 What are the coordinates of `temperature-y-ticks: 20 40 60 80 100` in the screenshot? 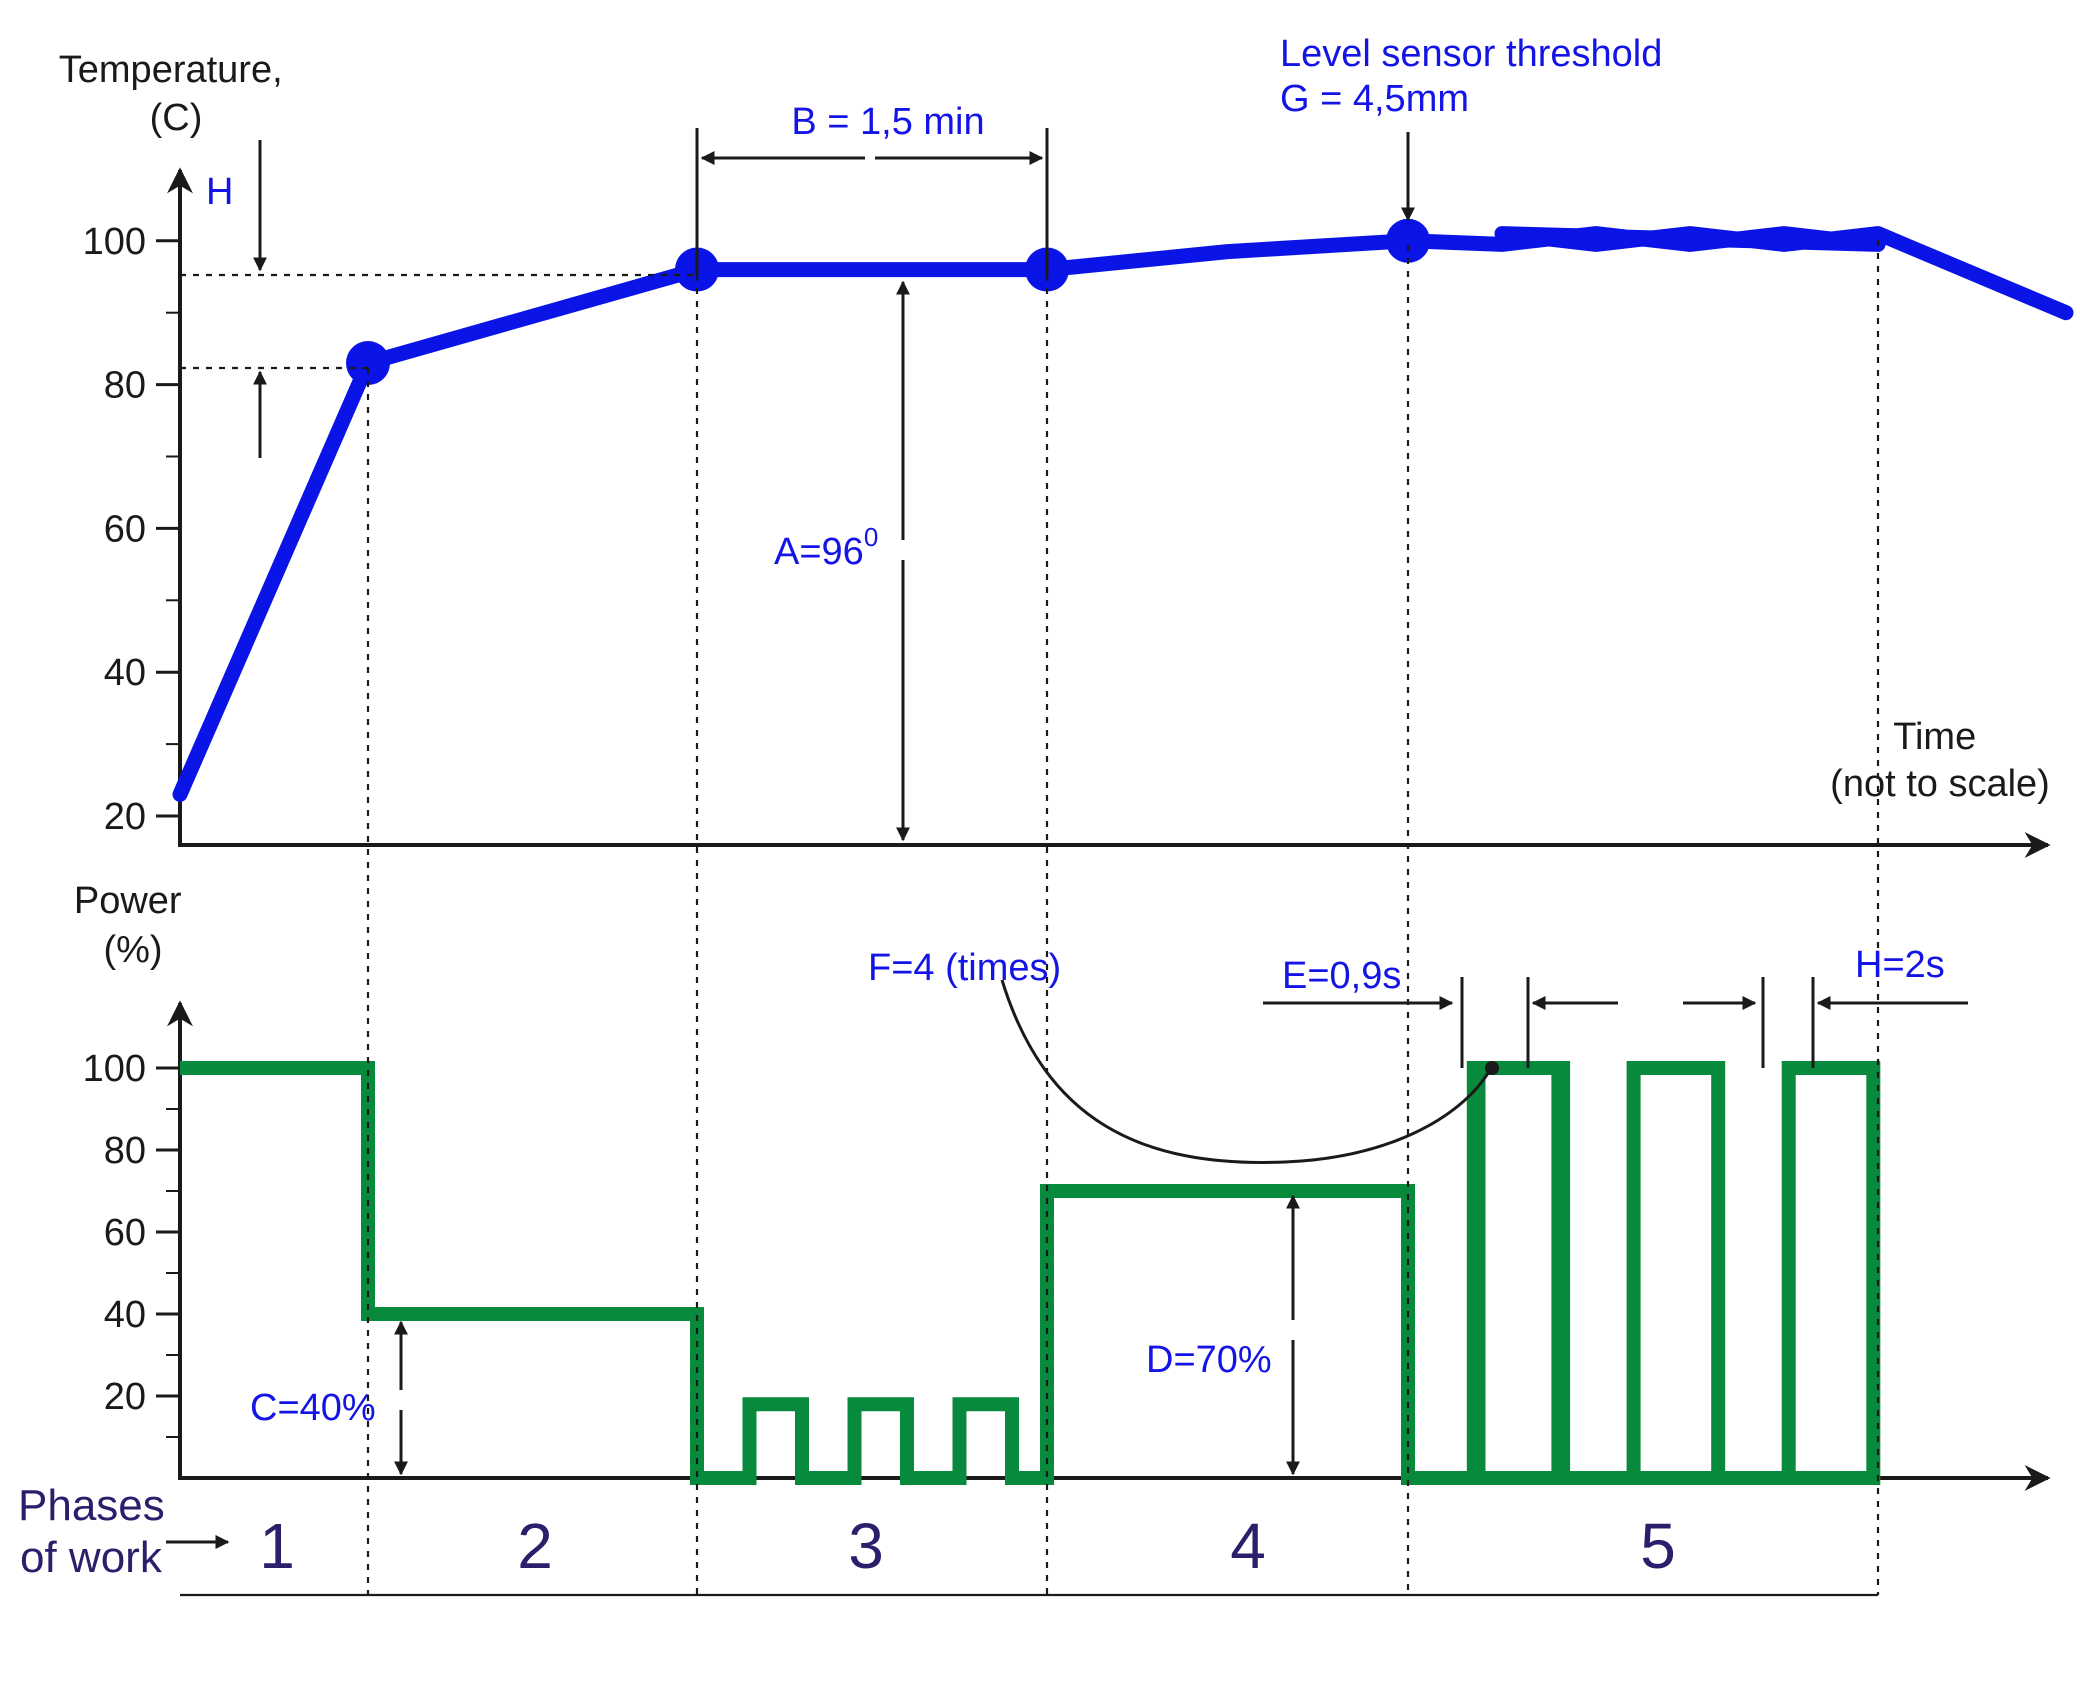 It's located at (131, 529).